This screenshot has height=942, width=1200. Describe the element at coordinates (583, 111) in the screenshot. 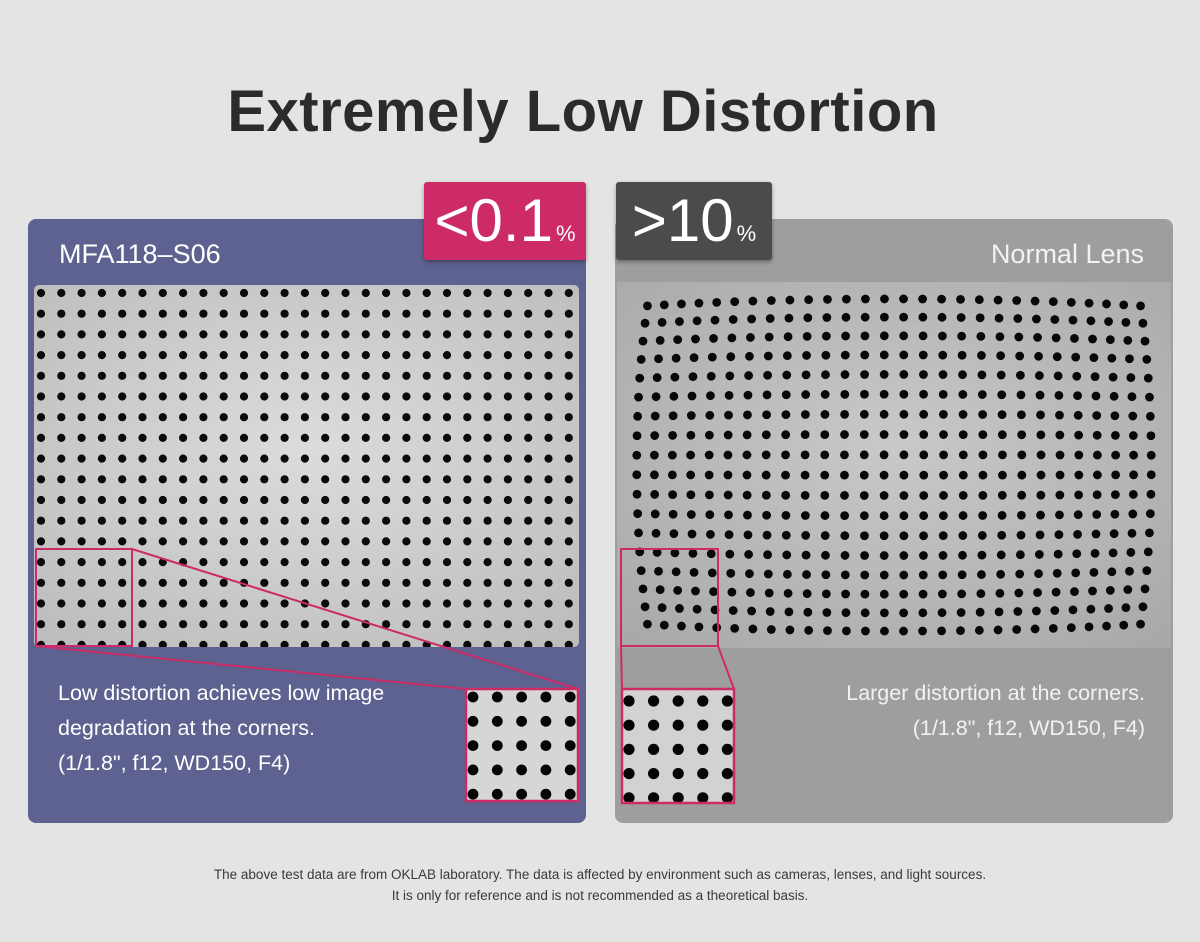

I see `page-title: Extremely Low Distortion` at that location.